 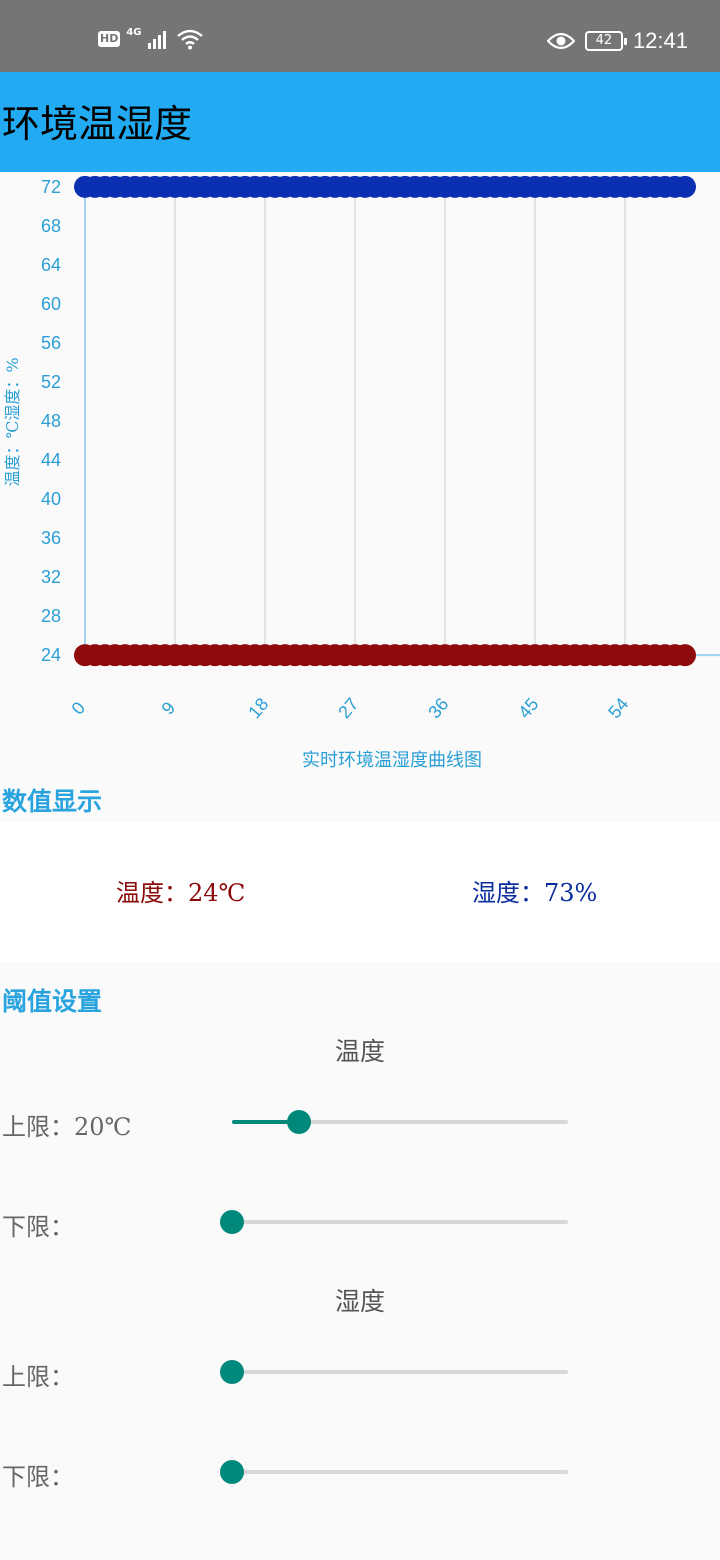 What do you see at coordinates (51, 343) in the screenshot?
I see `y-tick-label: 56` at bounding box center [51, 343].